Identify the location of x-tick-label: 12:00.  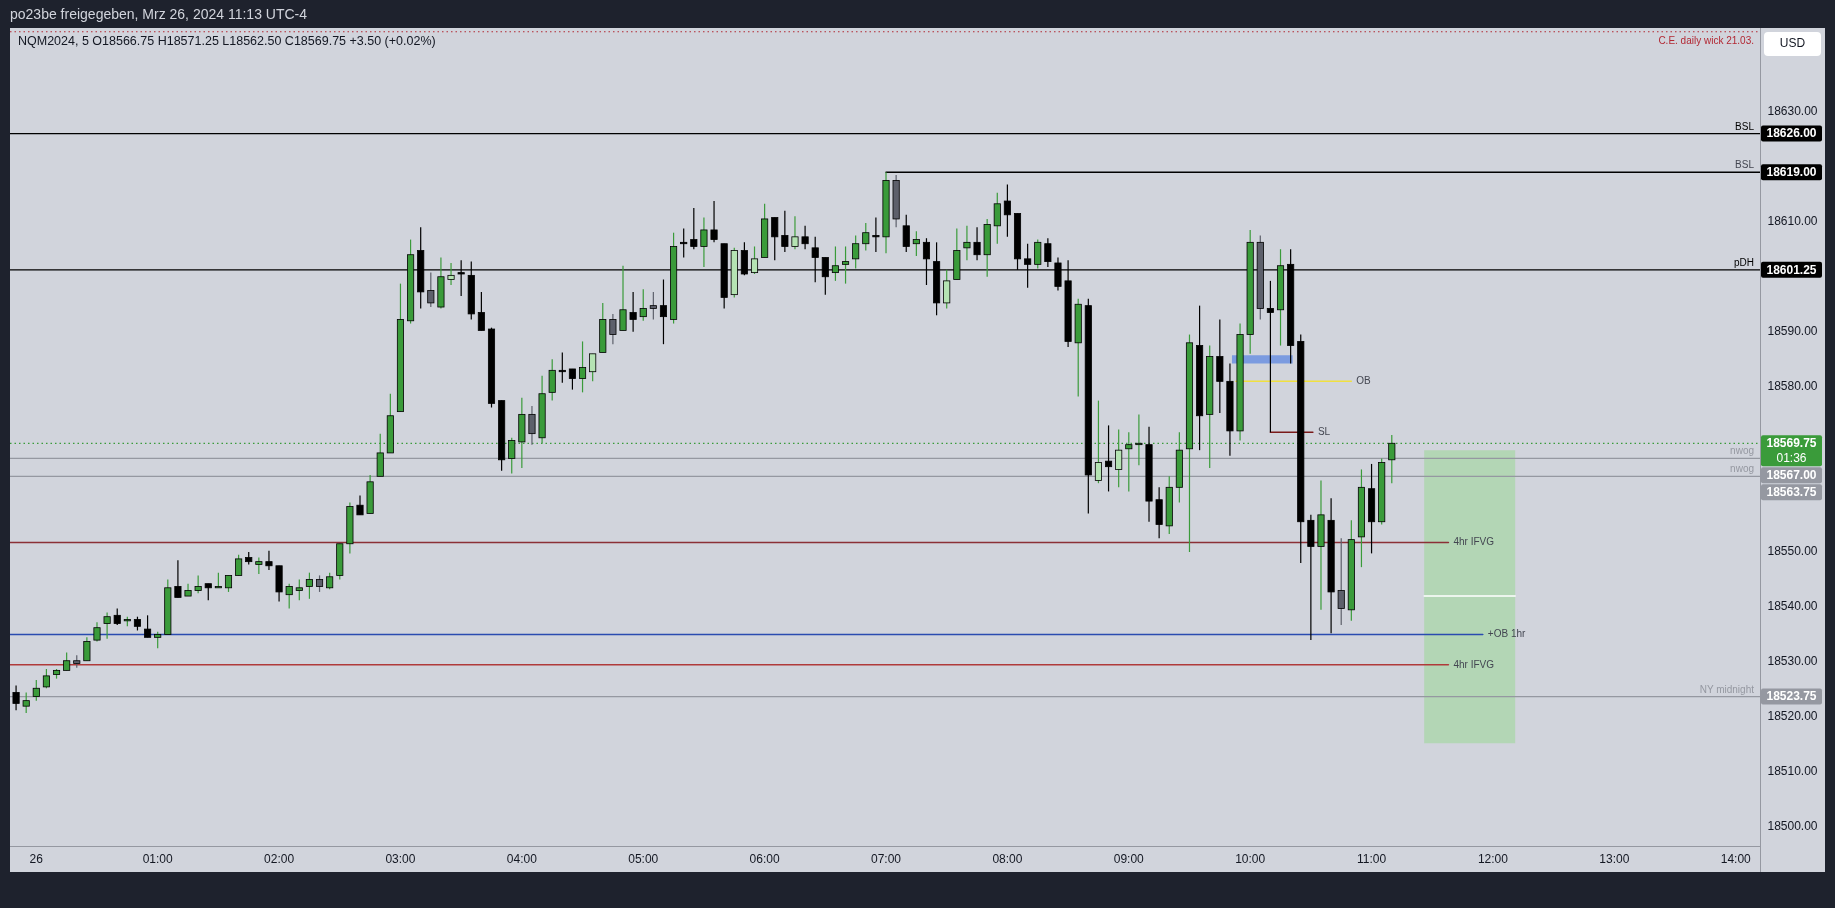
(1493, 859).